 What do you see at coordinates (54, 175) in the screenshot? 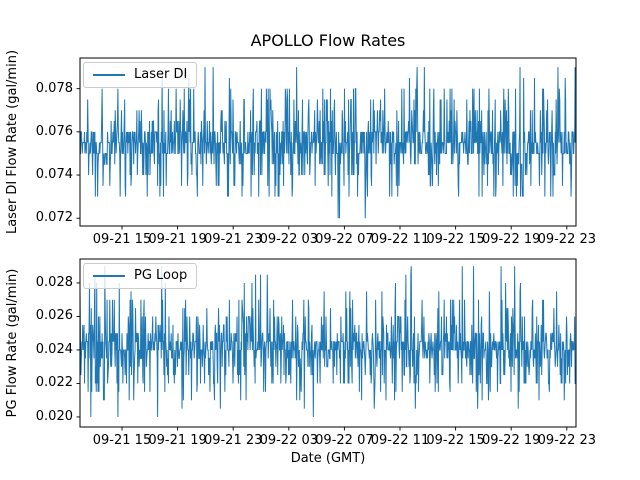
I see `y-tick-label: 0.074` at bounding box center [54, 175].